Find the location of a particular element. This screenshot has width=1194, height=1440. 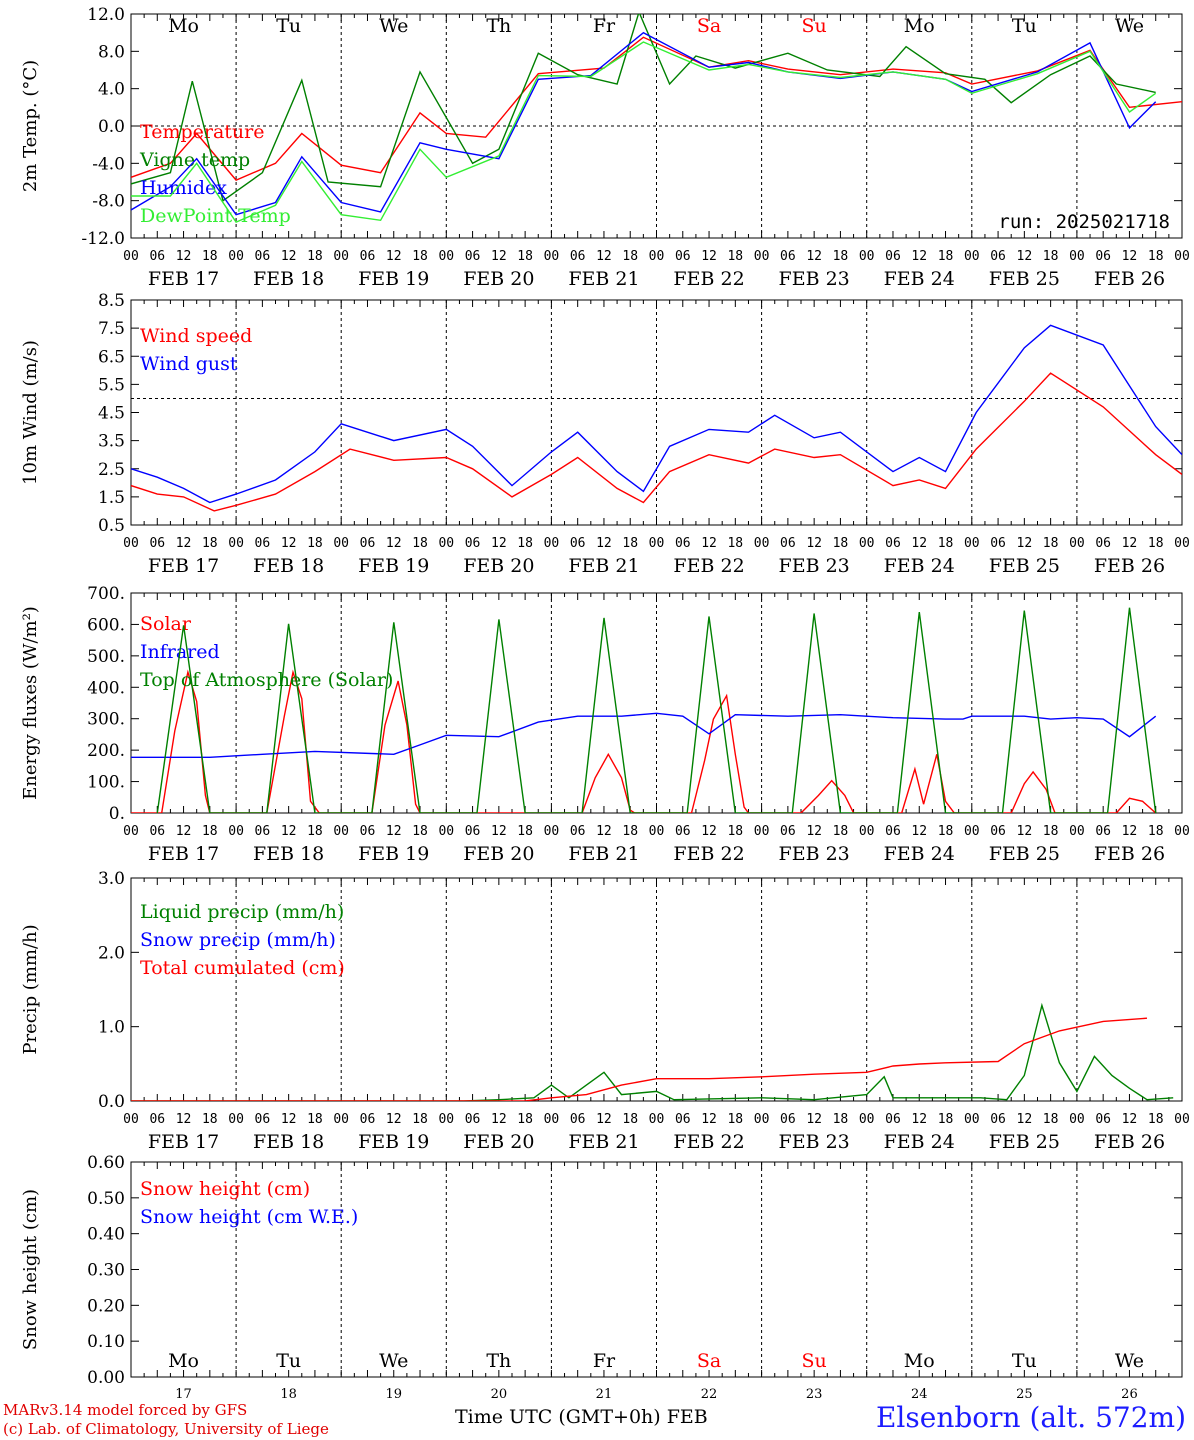

y-tick-label: 8.0 is located at coordinates (111, 52).